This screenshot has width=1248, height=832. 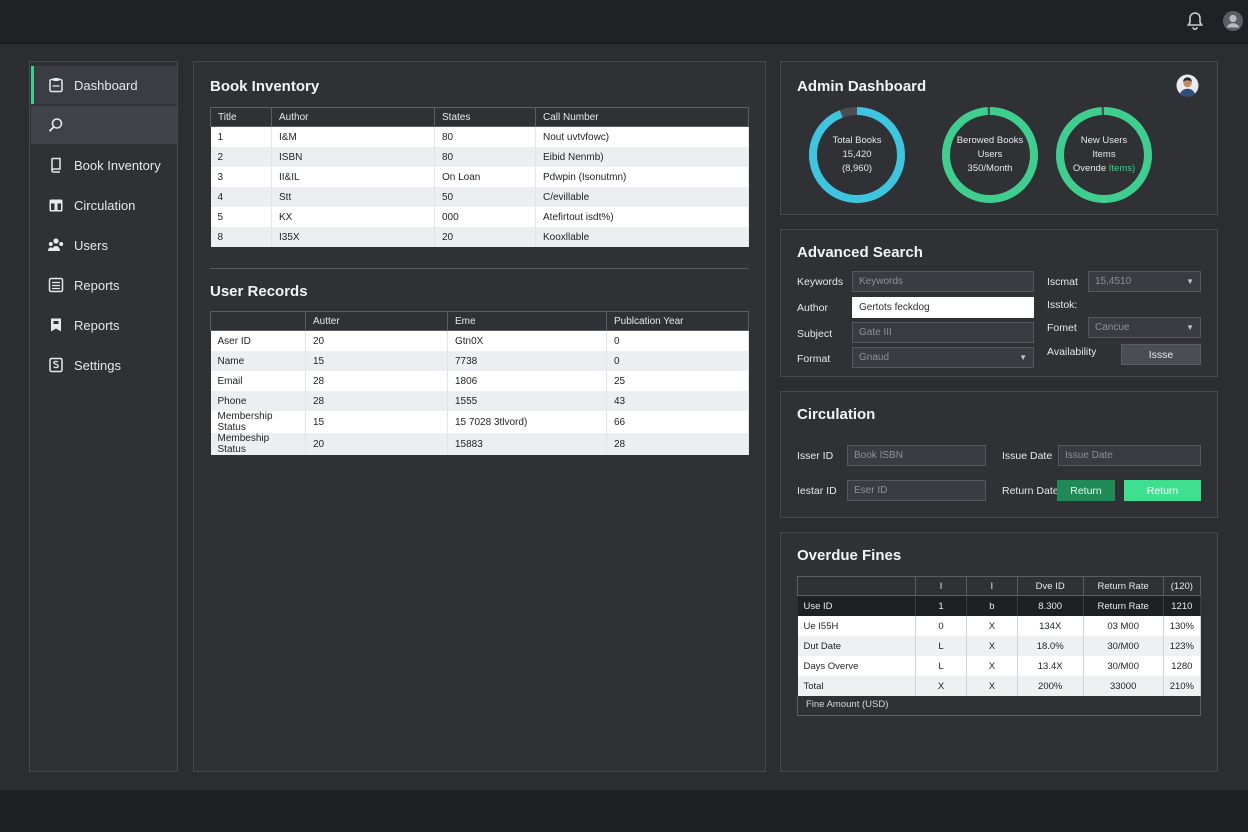 What do you see at coordinates (527, 381) in the screenshot?
I see `table-cell: 1806` at bounding box center [527, 381].